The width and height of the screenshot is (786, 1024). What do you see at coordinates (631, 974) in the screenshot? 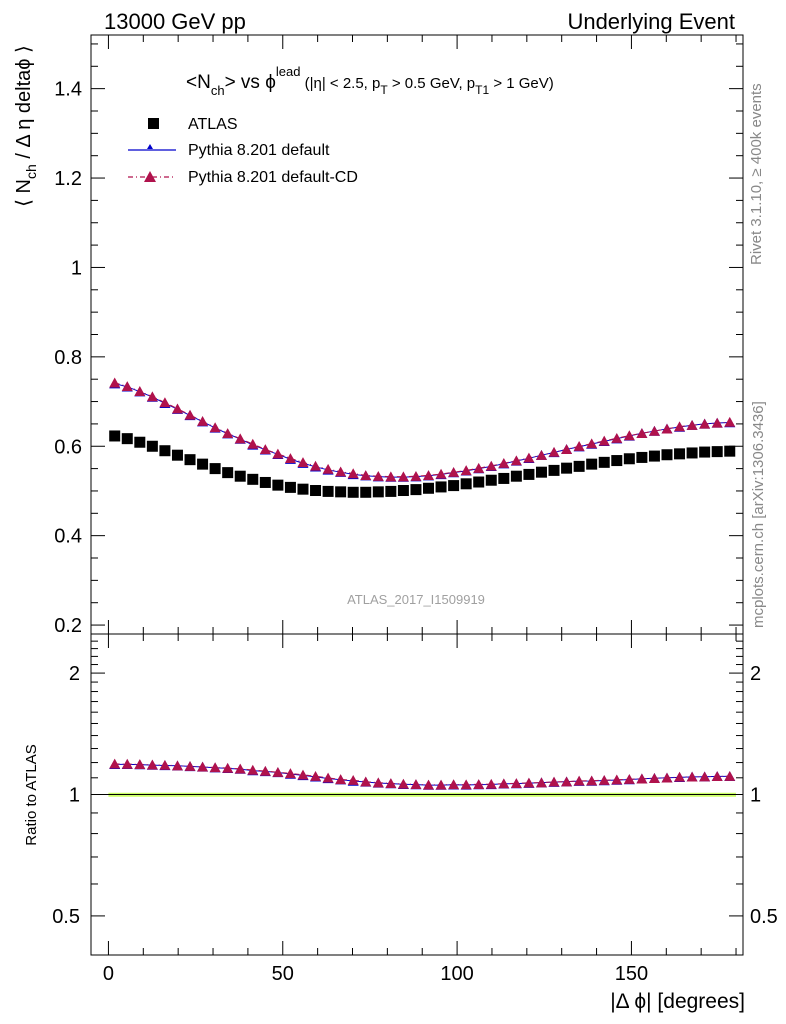
I see `x-tick-label: 150` at bounding box center [631, 974].